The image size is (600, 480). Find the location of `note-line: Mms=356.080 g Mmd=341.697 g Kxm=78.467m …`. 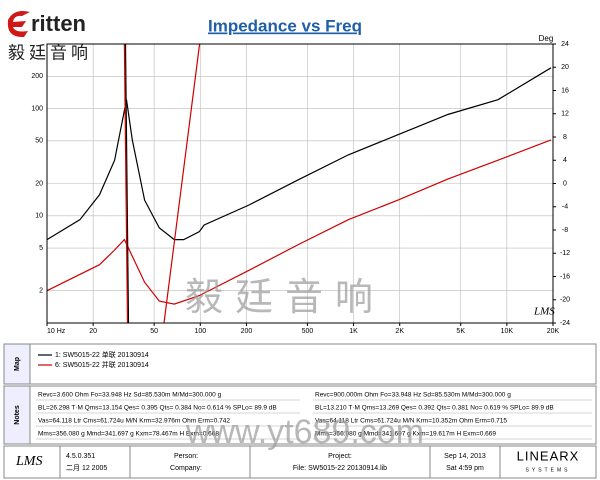

note-line: Mms=356.080 g Mmd=341.697 g Kxm=78.467m … is located at coordinates (128, 434).